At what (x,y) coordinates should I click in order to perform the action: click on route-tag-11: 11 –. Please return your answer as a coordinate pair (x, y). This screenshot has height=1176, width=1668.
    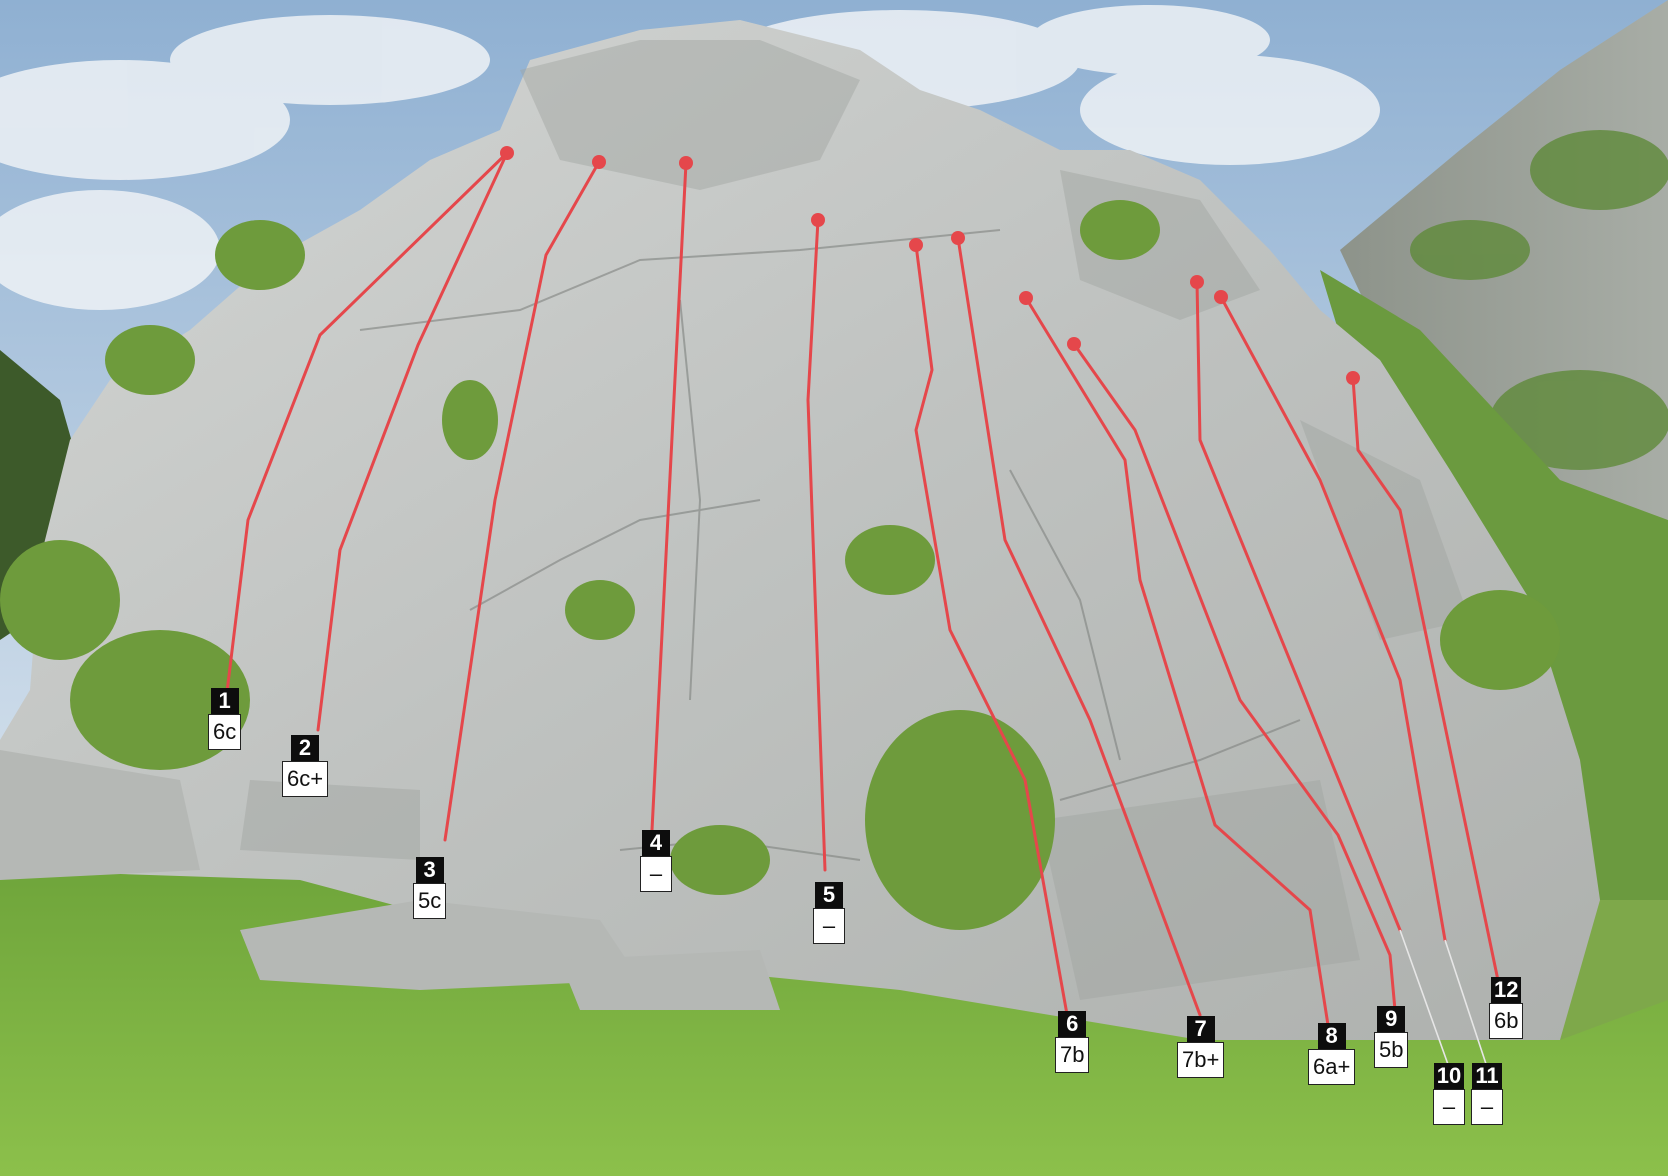
    Looking at the image, I should click on (1487, 1094).